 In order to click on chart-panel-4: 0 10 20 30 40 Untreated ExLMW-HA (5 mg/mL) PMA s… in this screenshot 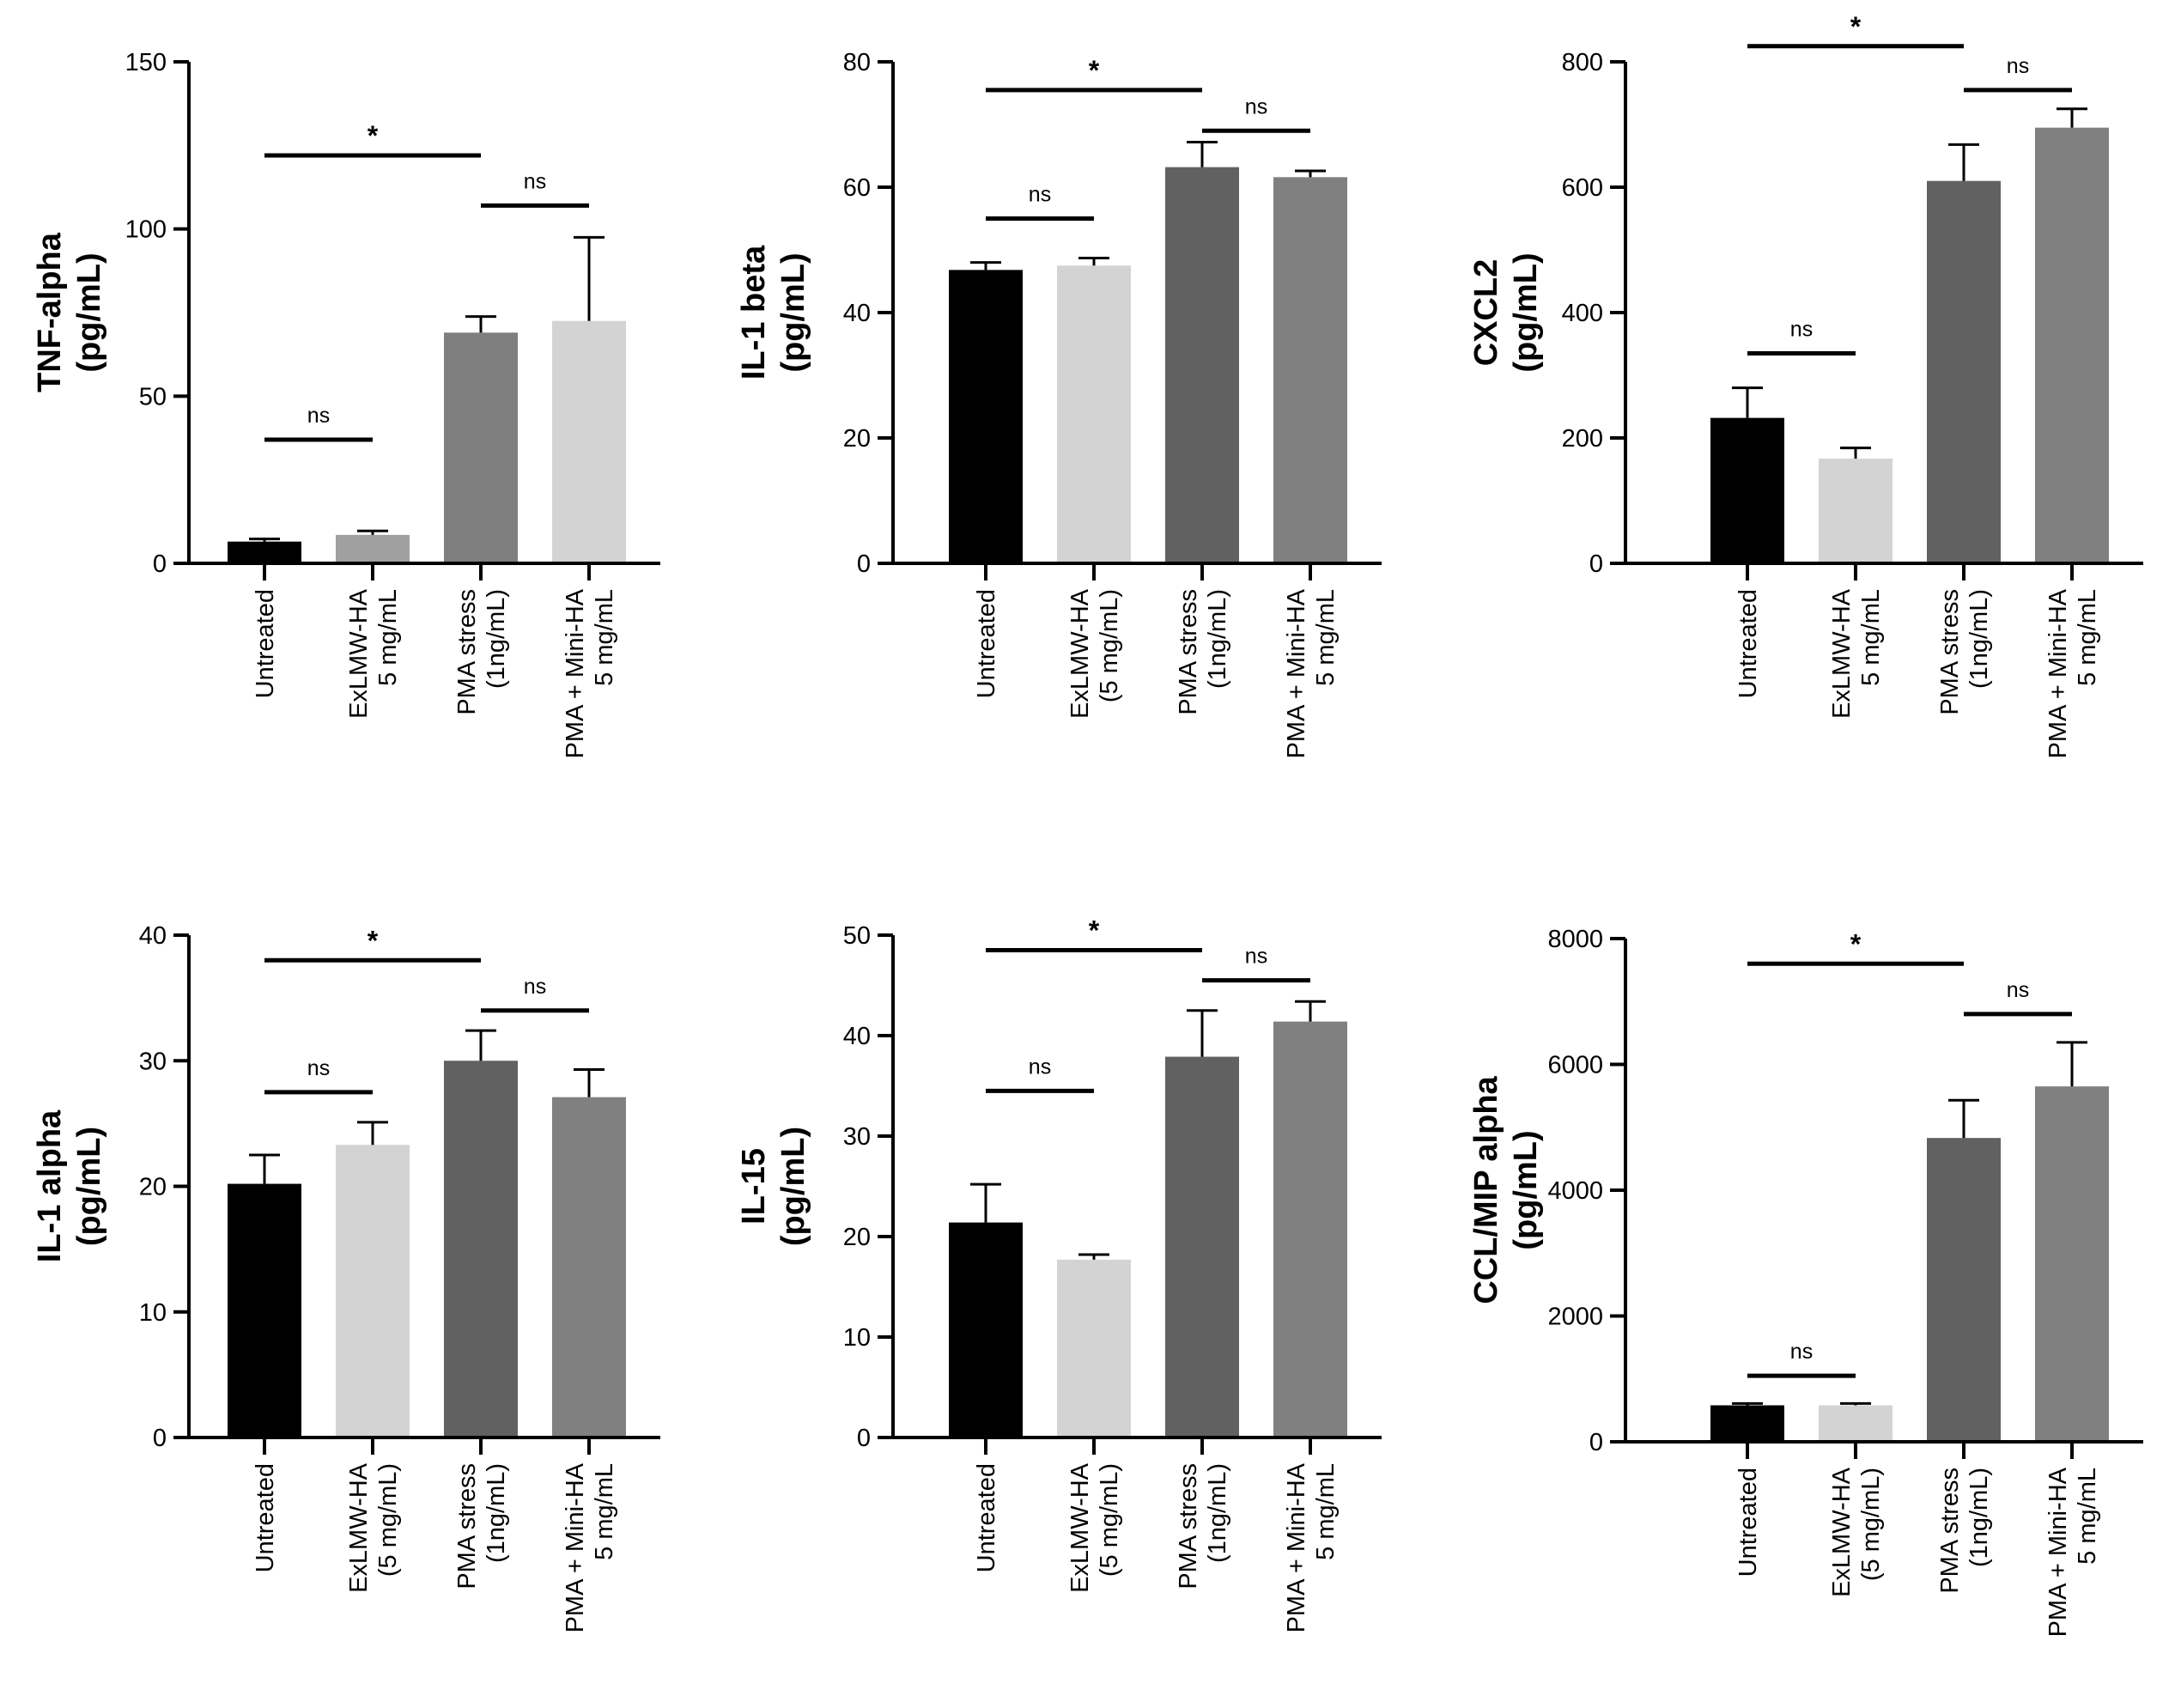, I will do `click(346, 1277)`.